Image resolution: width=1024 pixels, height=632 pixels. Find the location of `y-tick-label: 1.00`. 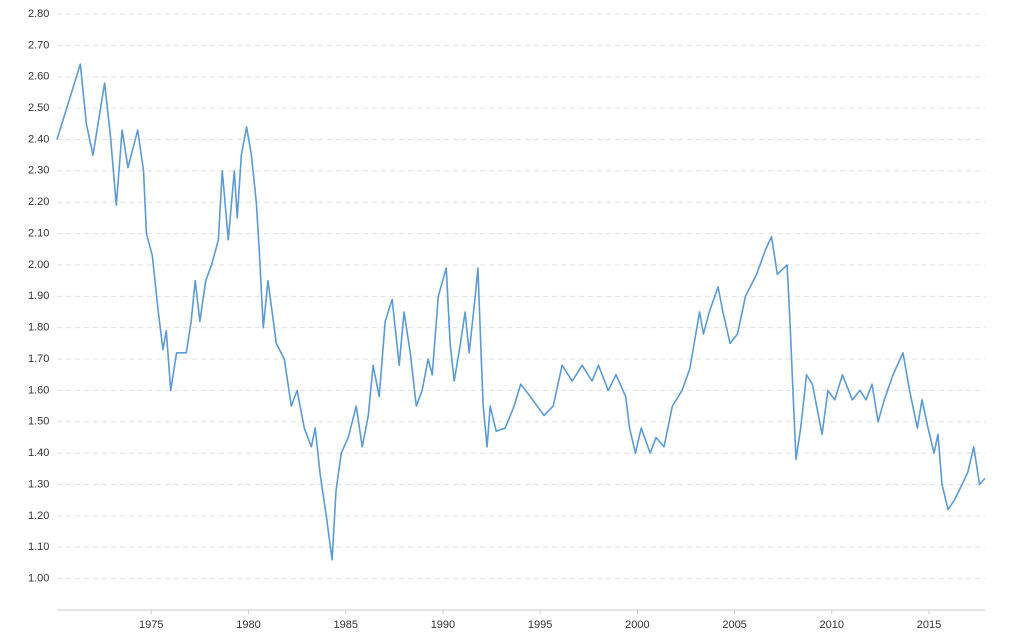

y-tick-label: 1.00 is located at coordinates (38, 579).